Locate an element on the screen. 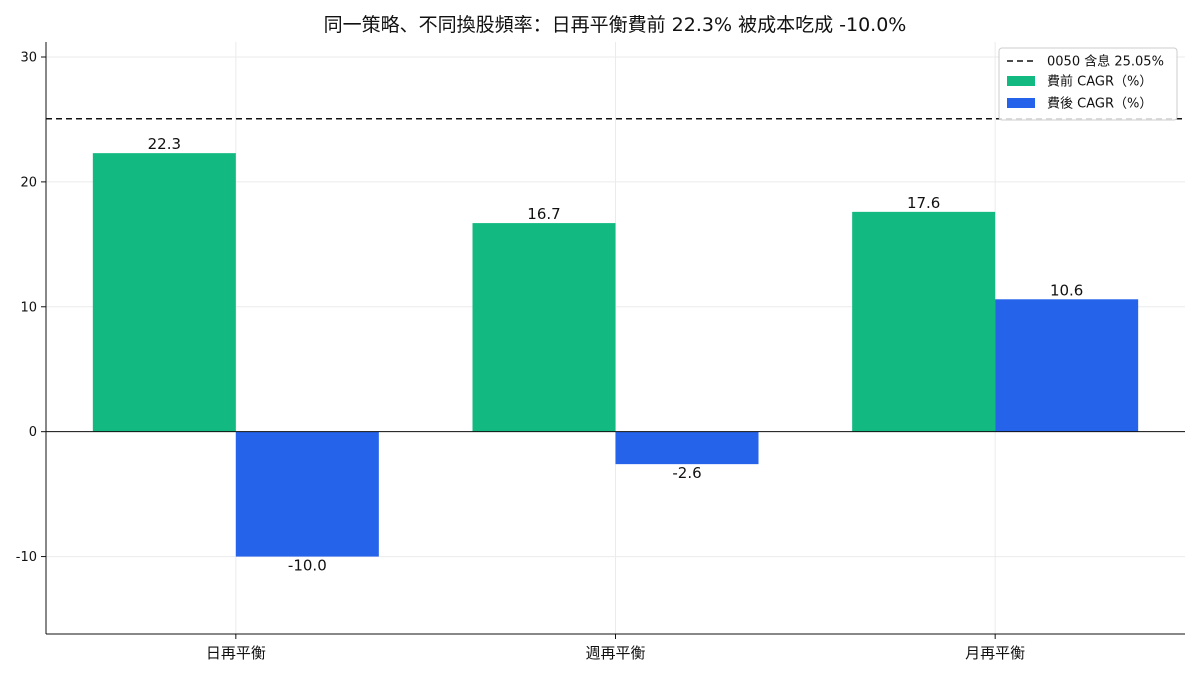 Image resolution: width=1200 pixels, height=675 pixels. legend: 0050 含息 25.05% 費前 CAGR（%） 費後 CAGR（%） is located at coordinates (1088, 84).